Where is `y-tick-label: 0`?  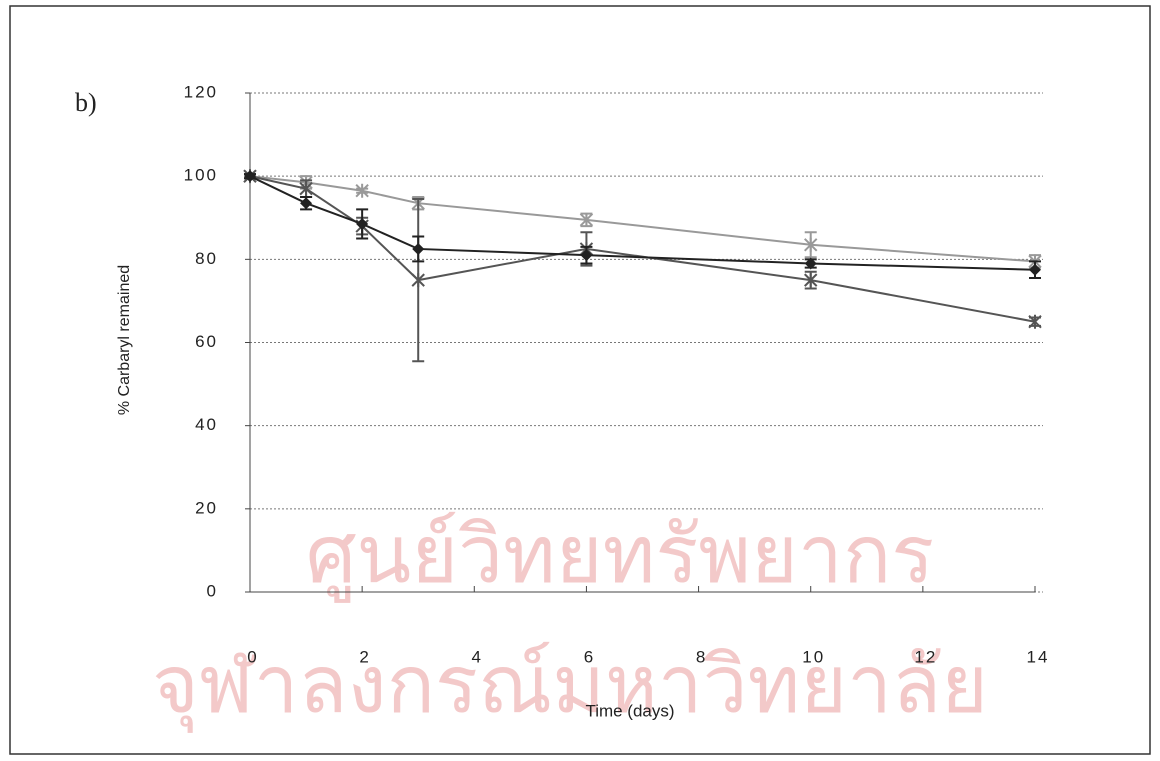 y-tick-label: 0 is located at coordinates (212, 590).